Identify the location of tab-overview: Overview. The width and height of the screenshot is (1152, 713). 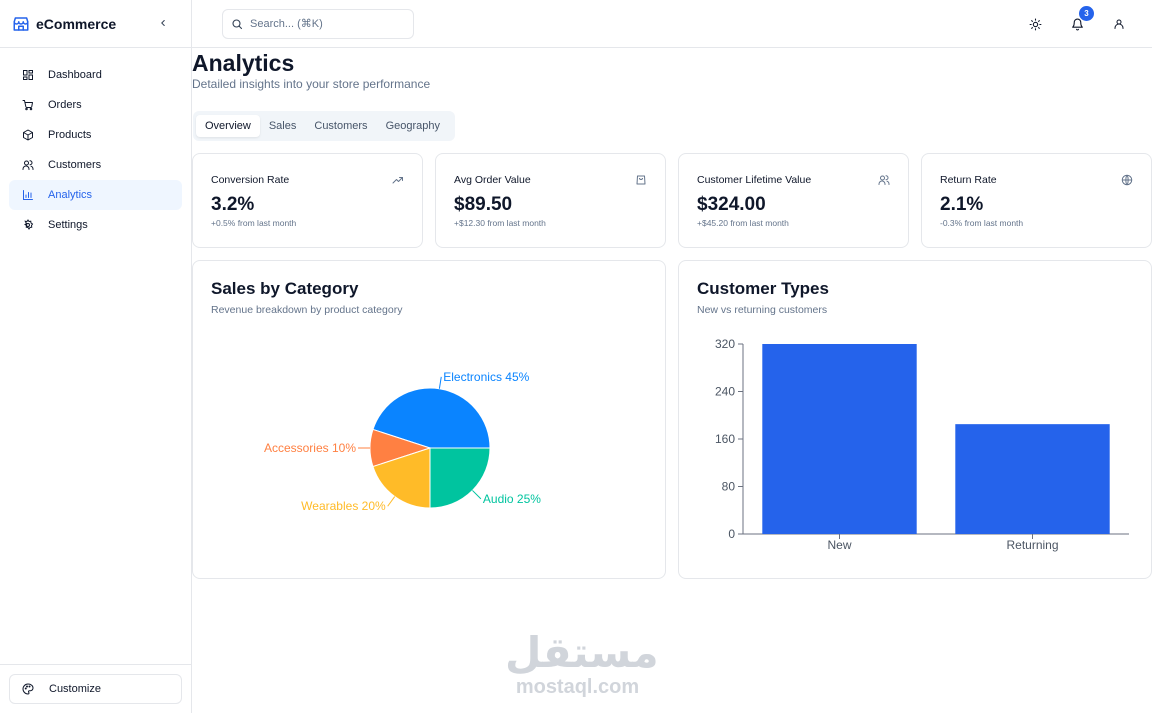
(228, 126).